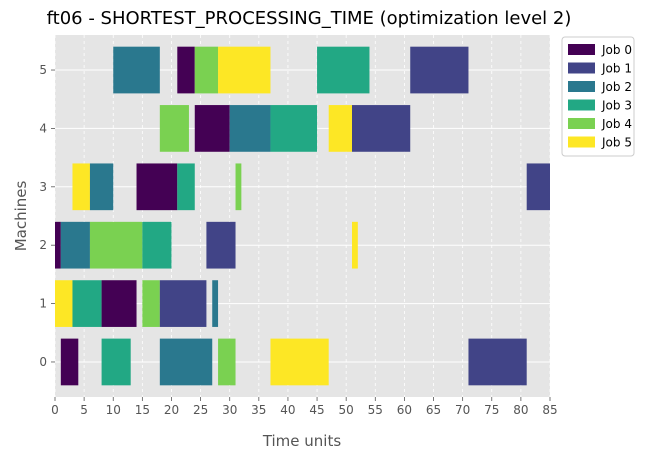 This screenshot has width=657, height=460. Describe the element at coordinates (616, 69) in the screenshot. I see `legend-label: Job 1` at that location.